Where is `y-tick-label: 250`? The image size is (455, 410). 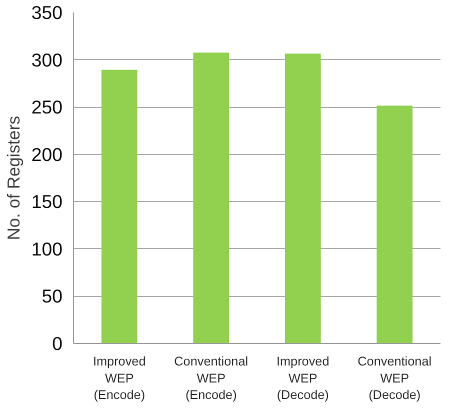
y-tick-label: 250 is located at coordinates (47, 107).